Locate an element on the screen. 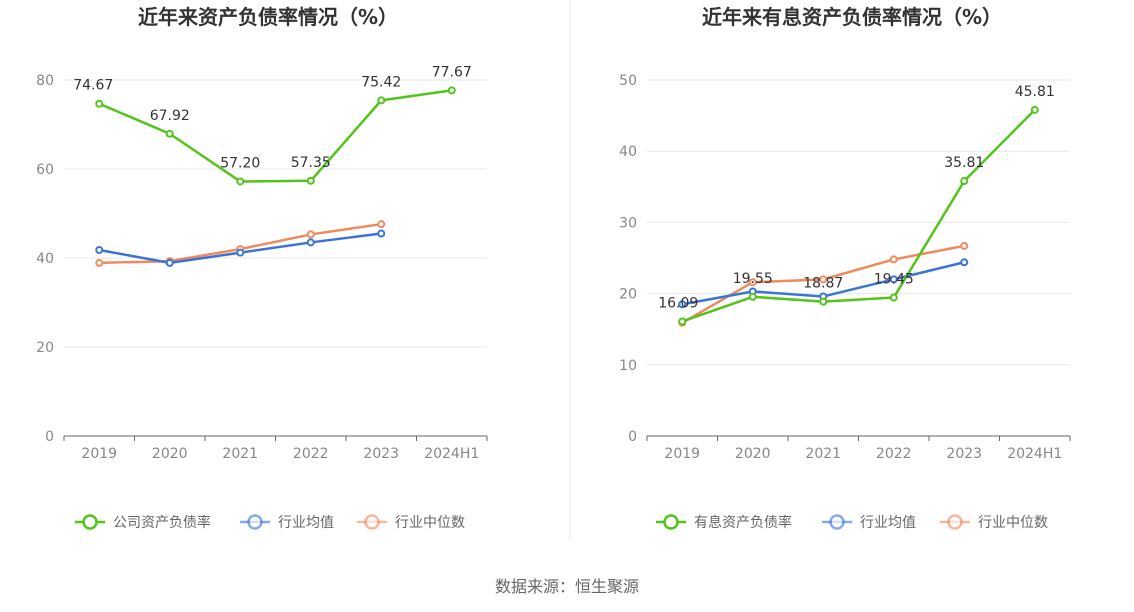 The height and width of the screenshot is (612, 1134). data-label: 57.35 is located at coordinates (311, 163).